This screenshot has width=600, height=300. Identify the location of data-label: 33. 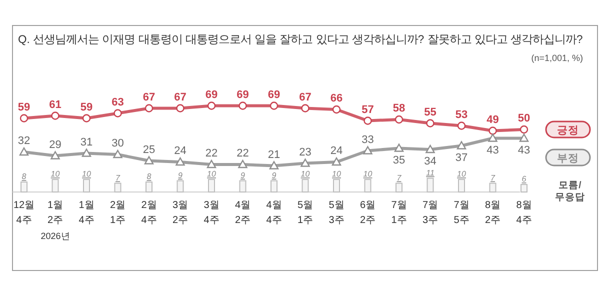
(368, 140).